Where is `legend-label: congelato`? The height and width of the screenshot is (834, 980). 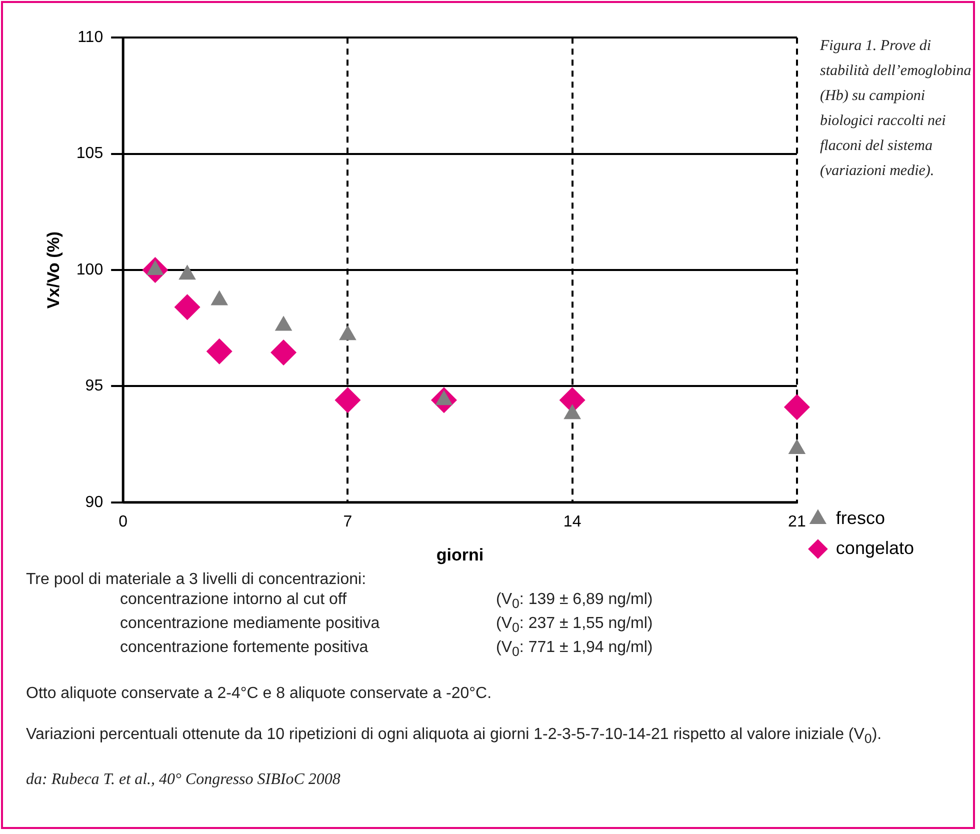
legend-label: congelato is located at coordinates (875, 548).